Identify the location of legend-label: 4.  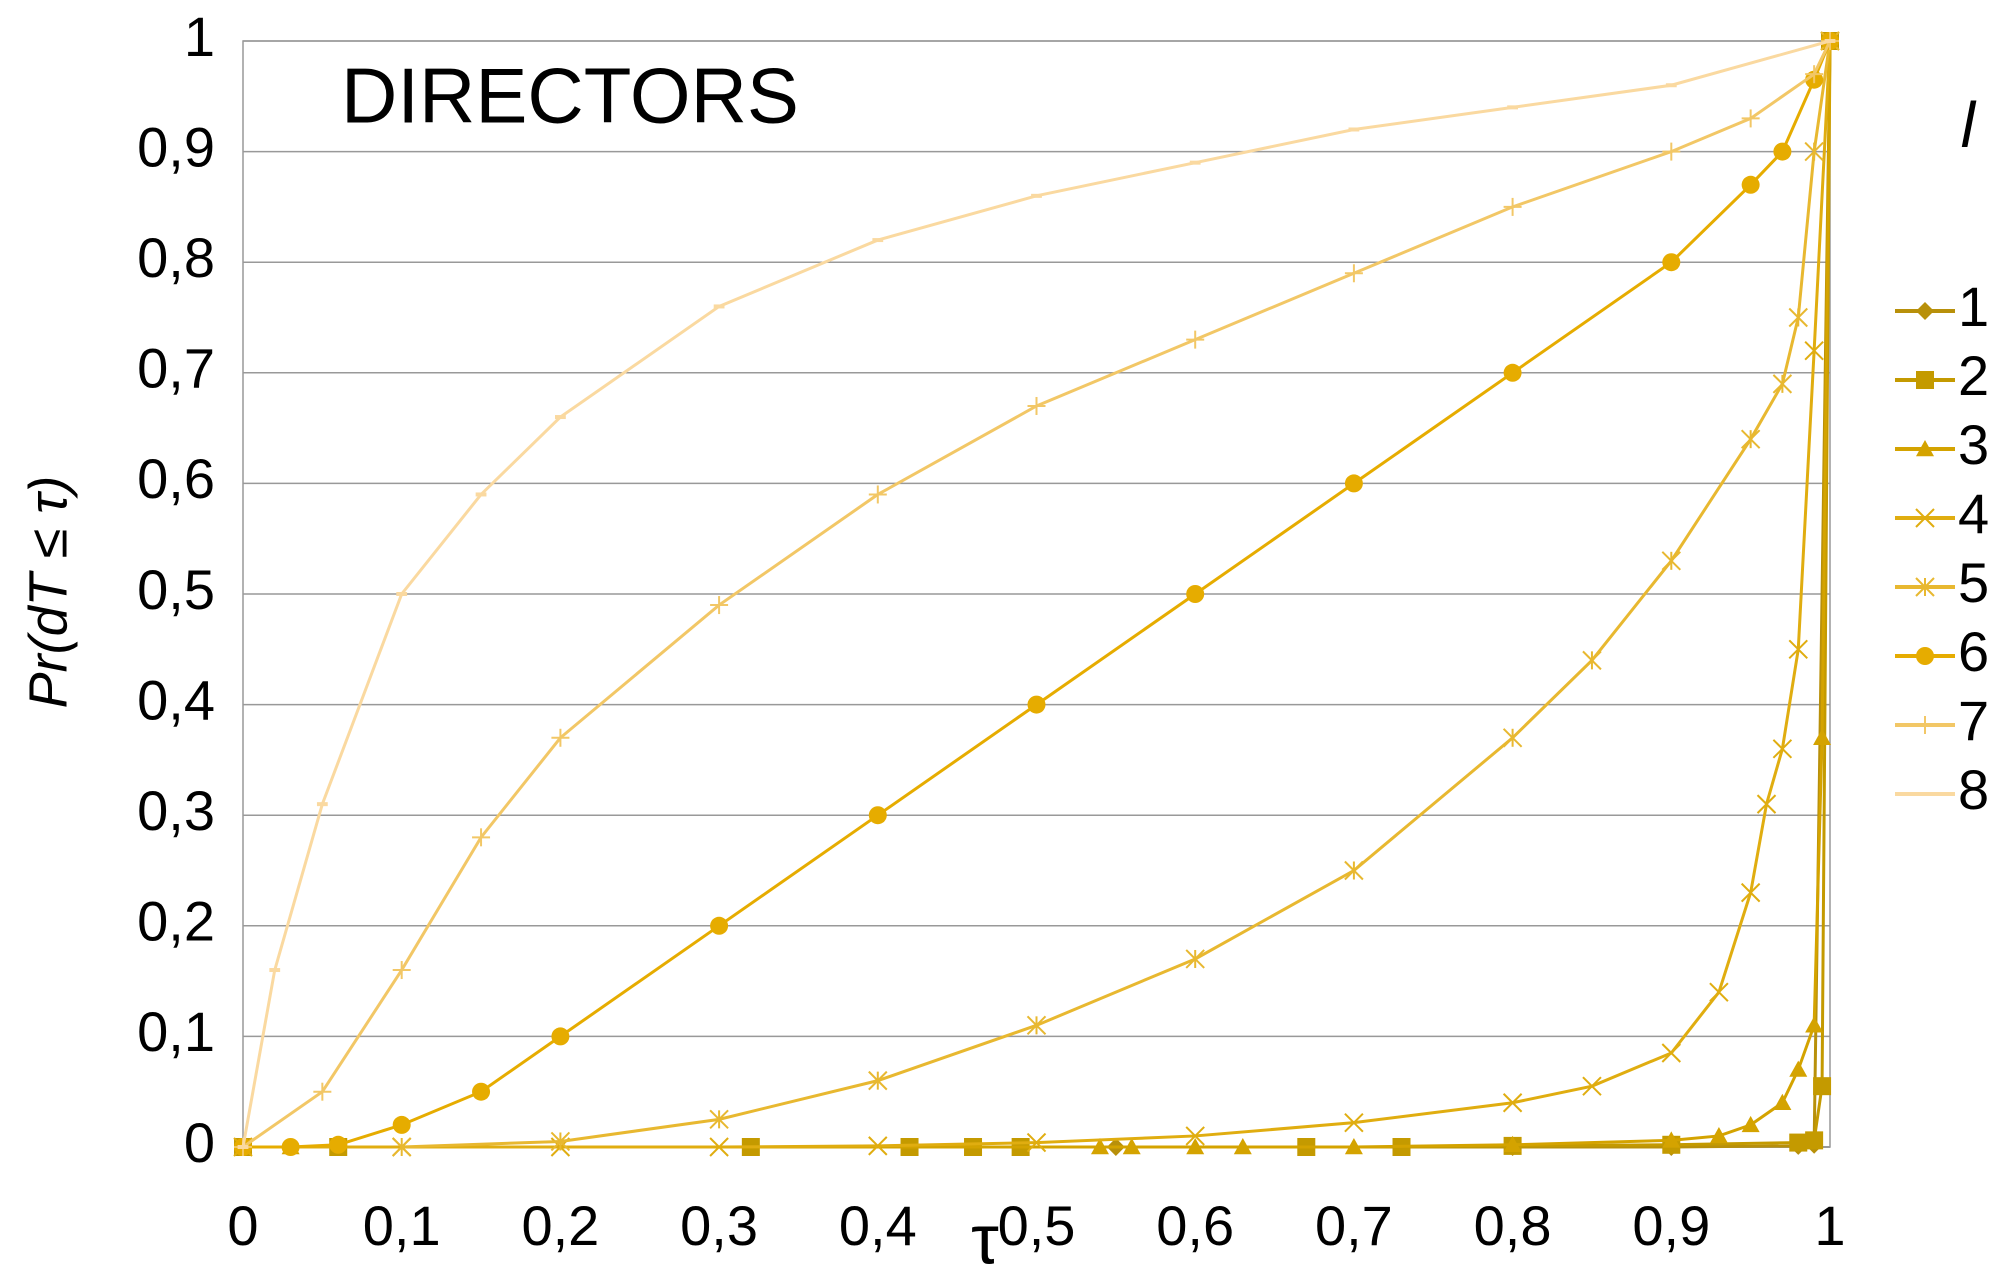
(1973, 513).